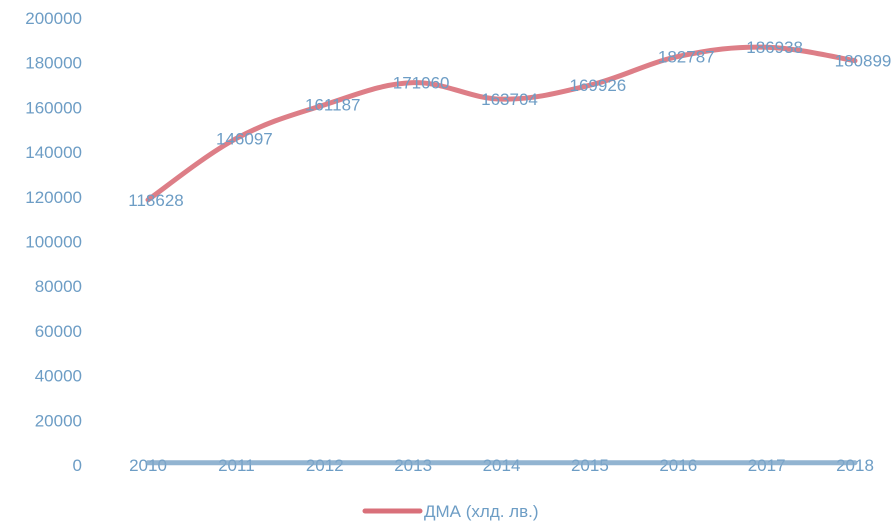  What do you see at coordinates (53, 152) in the screenshot?
I see `y-tick-label: 140000` at bounding box center [53, 152].